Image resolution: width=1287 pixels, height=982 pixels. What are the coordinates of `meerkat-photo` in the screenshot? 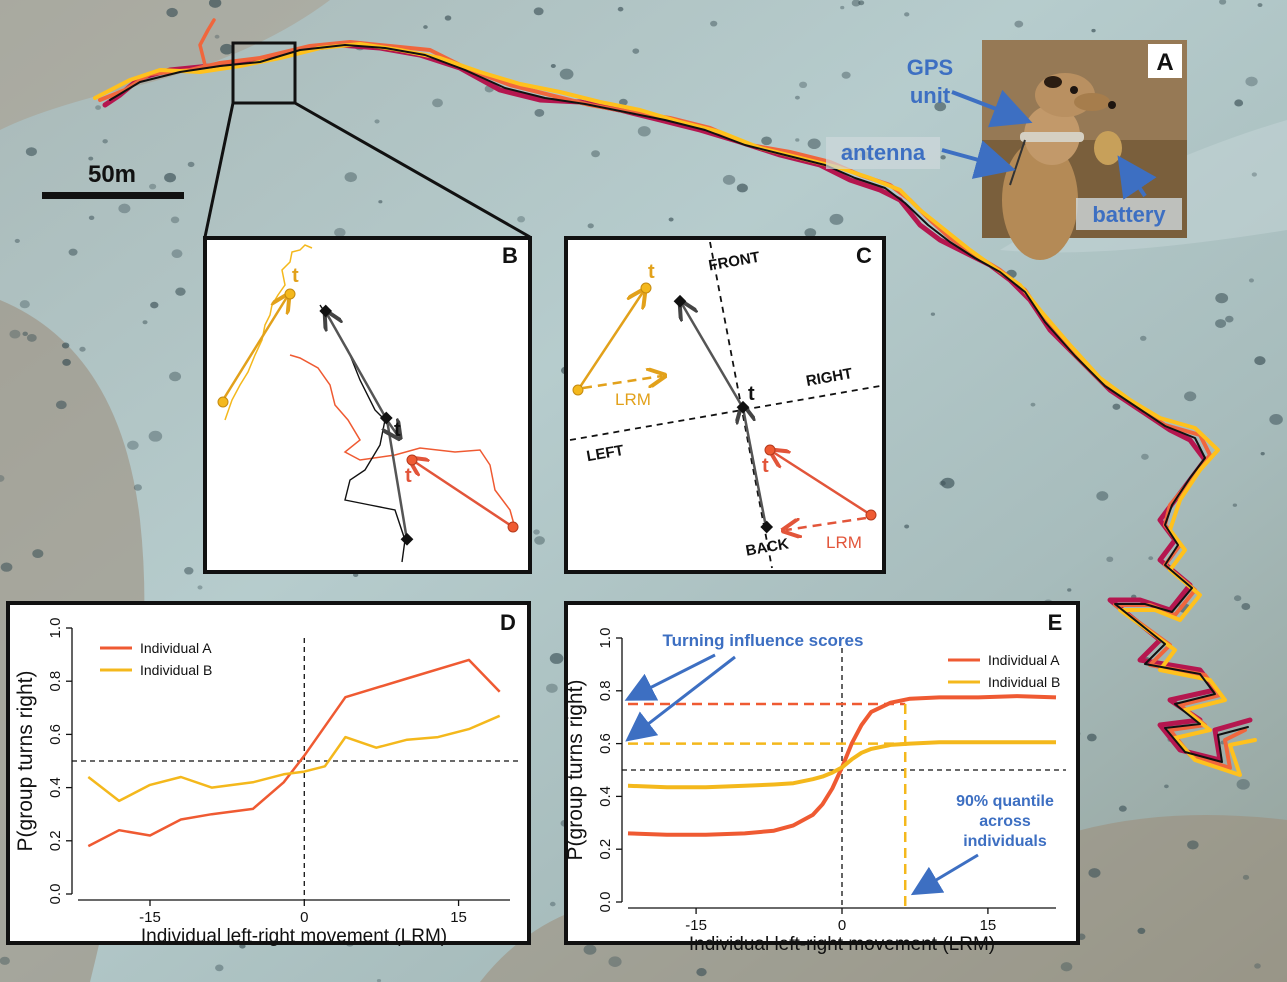 It's located at (1062, 166).